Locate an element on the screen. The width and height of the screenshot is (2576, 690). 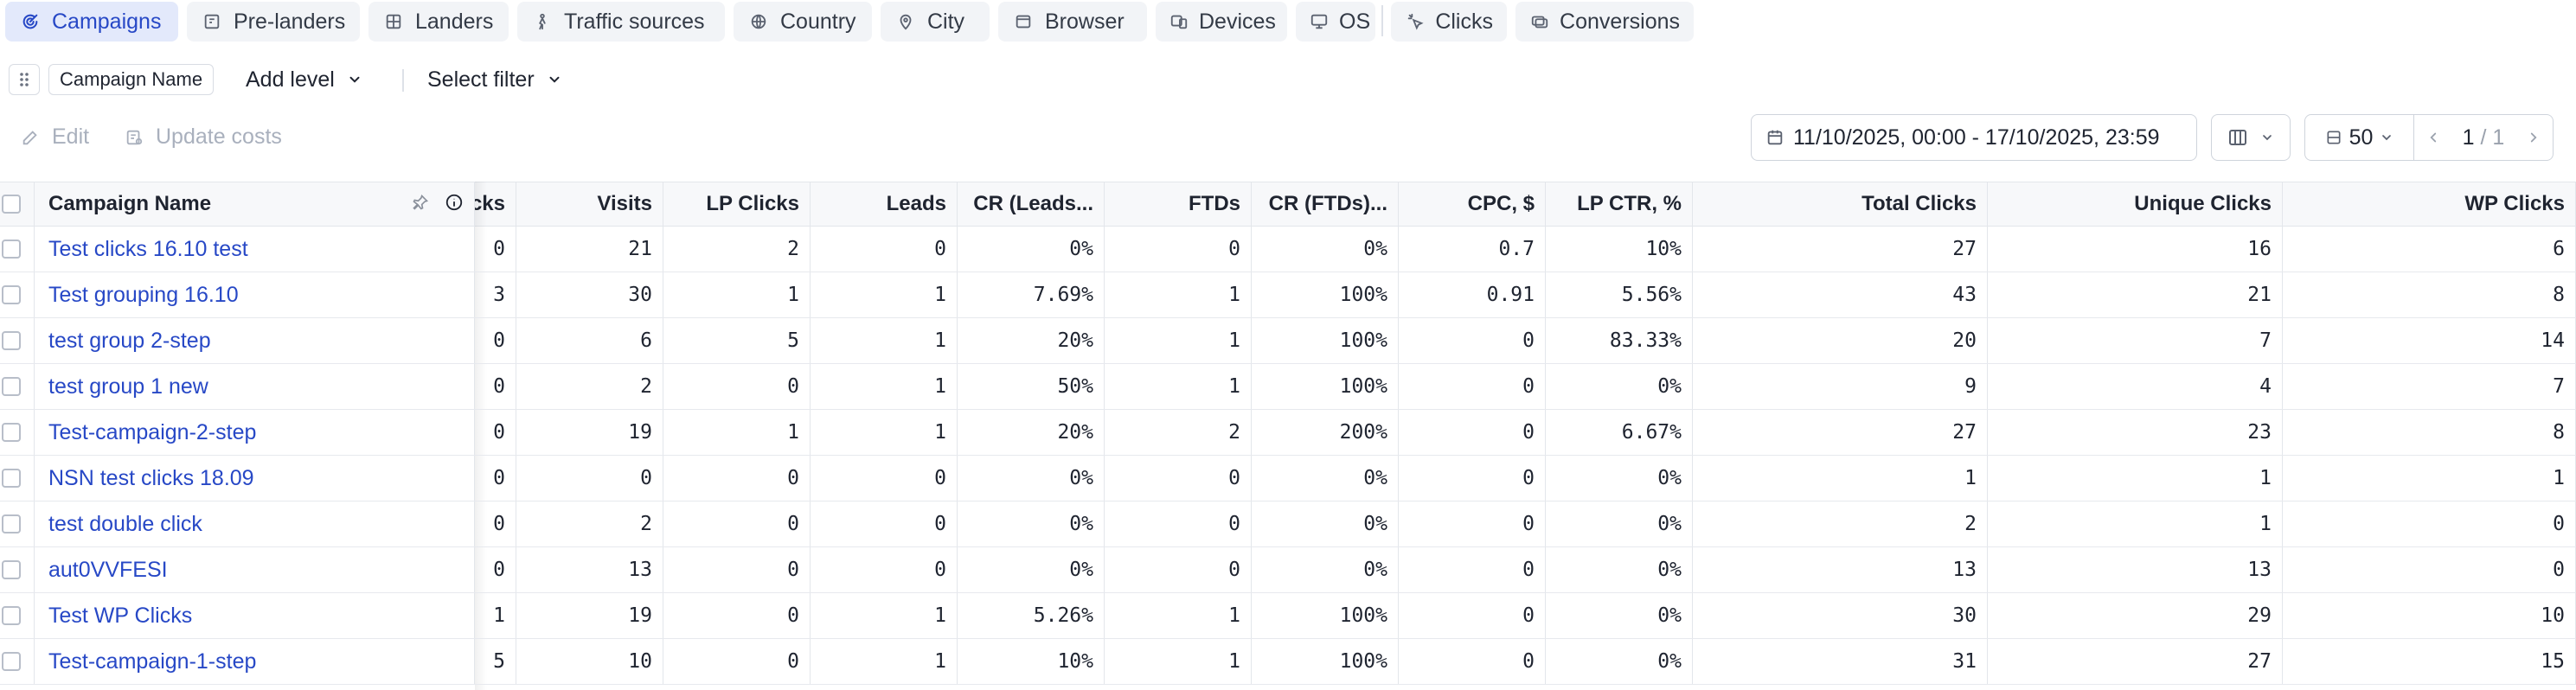
select-all-cell is located at coordinates (17, 204).